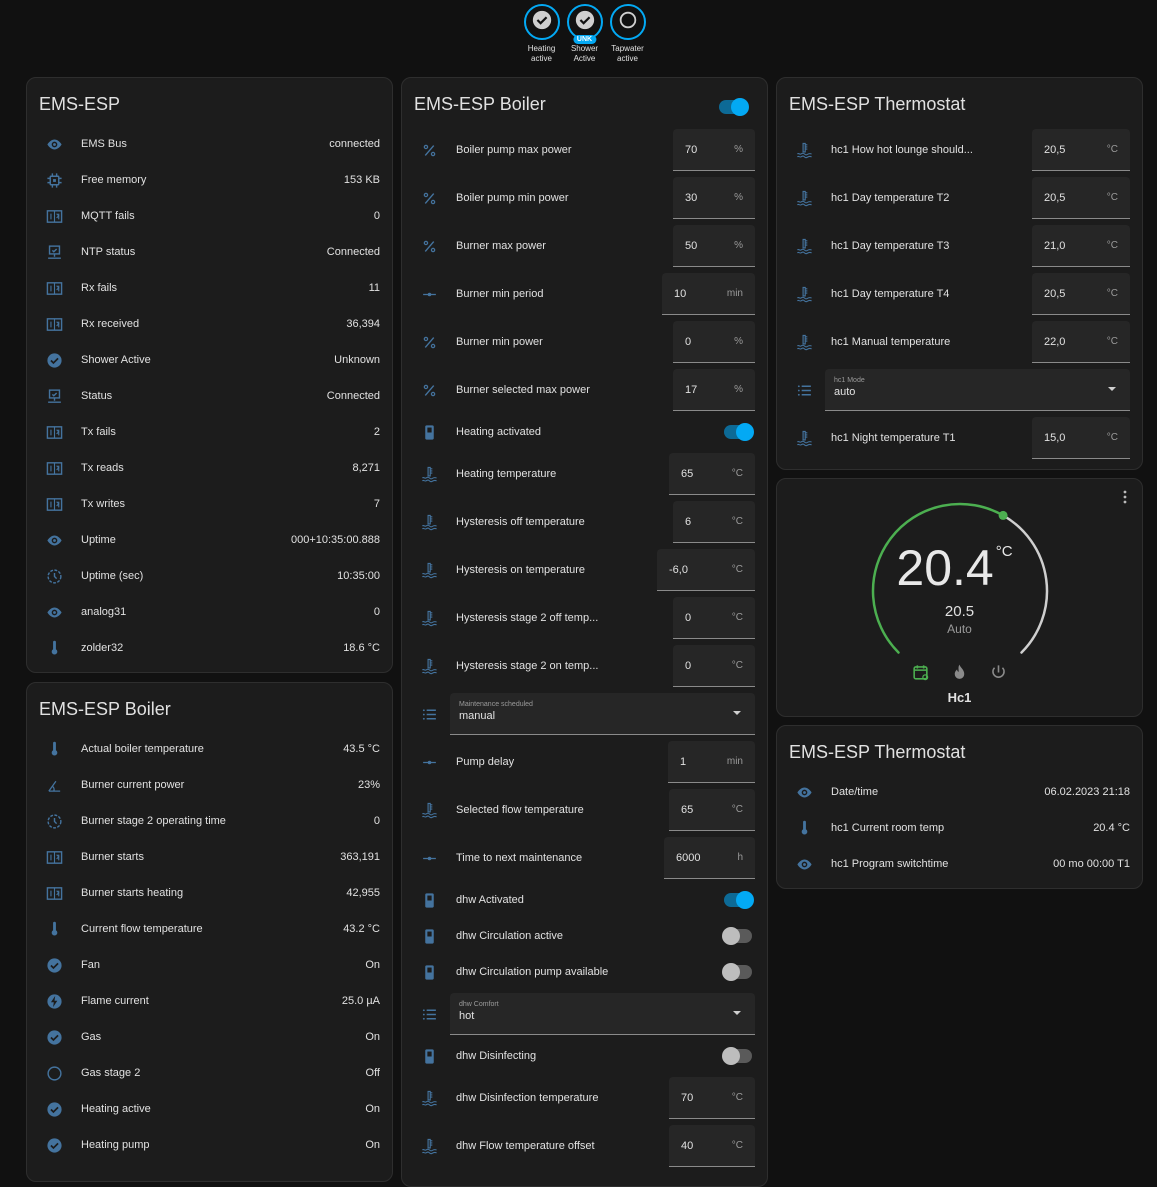 This screenshot has height=1187, width=1157. What do you see at coordinates (959, 672) in the screenshot?
I see `fire-icon` at bounding box center [959, 672].